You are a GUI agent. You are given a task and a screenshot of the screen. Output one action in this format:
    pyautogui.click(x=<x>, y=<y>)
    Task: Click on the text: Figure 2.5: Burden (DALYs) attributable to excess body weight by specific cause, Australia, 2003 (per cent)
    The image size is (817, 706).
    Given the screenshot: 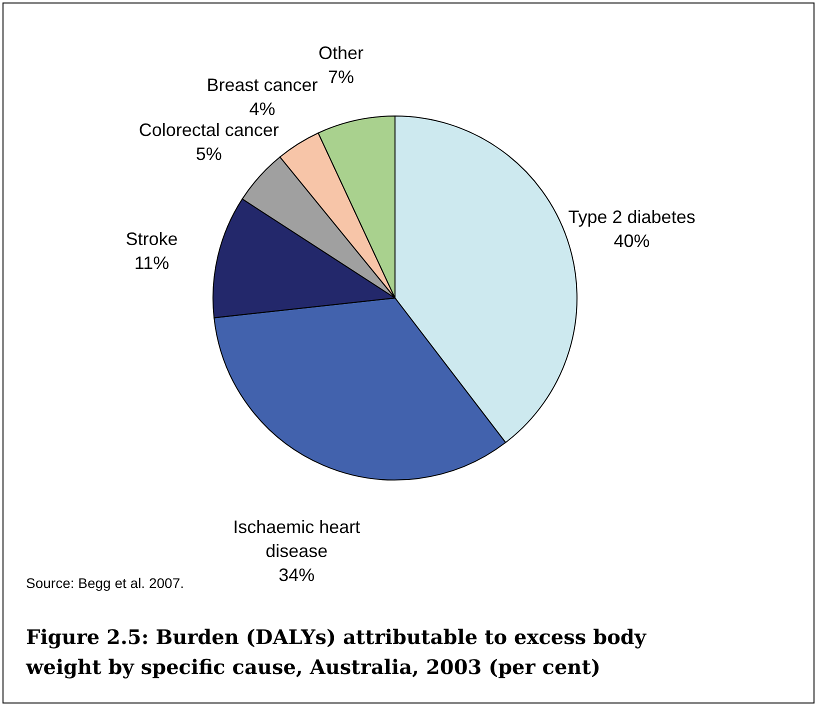 What is the action you would take?
    pyautogui.click(x=336, y=652)
    